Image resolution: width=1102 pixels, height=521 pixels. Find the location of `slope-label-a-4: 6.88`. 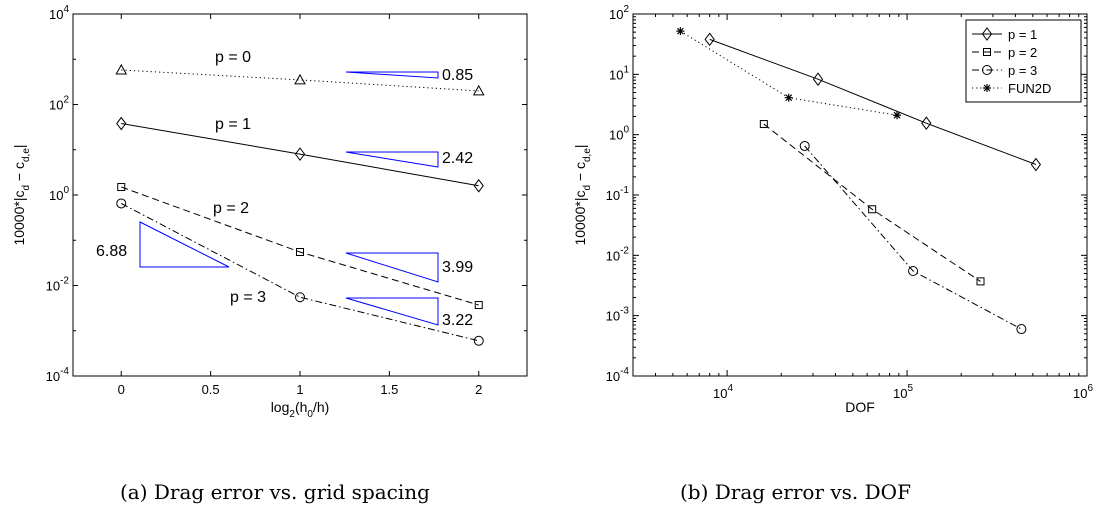

slope-label-a-4: 6.88 is located at coordinates (111, 251).